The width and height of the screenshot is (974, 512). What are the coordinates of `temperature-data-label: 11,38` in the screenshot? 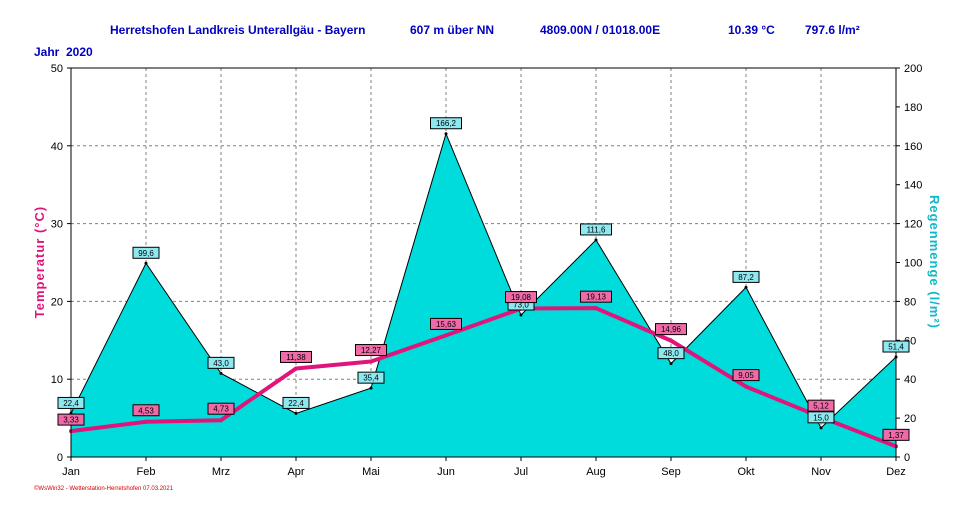 It's located at (296, 356).